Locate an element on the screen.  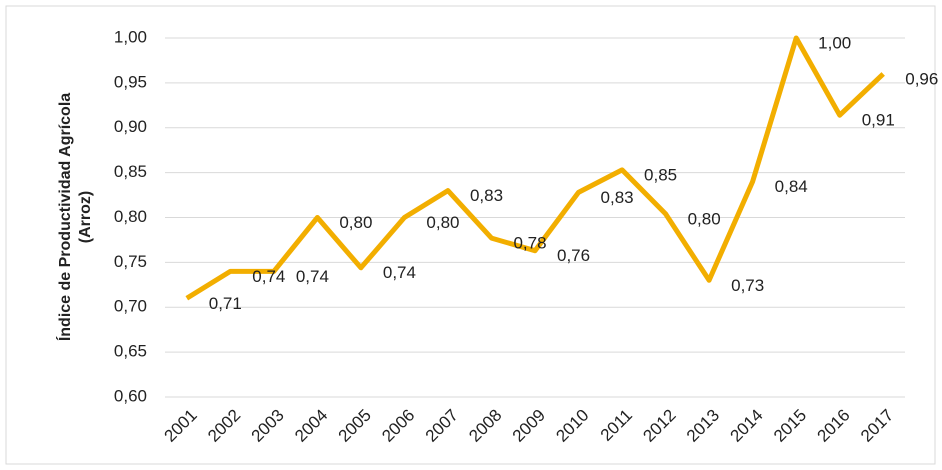
x-tick-label: 2005 is located at coordinates (355, 426).